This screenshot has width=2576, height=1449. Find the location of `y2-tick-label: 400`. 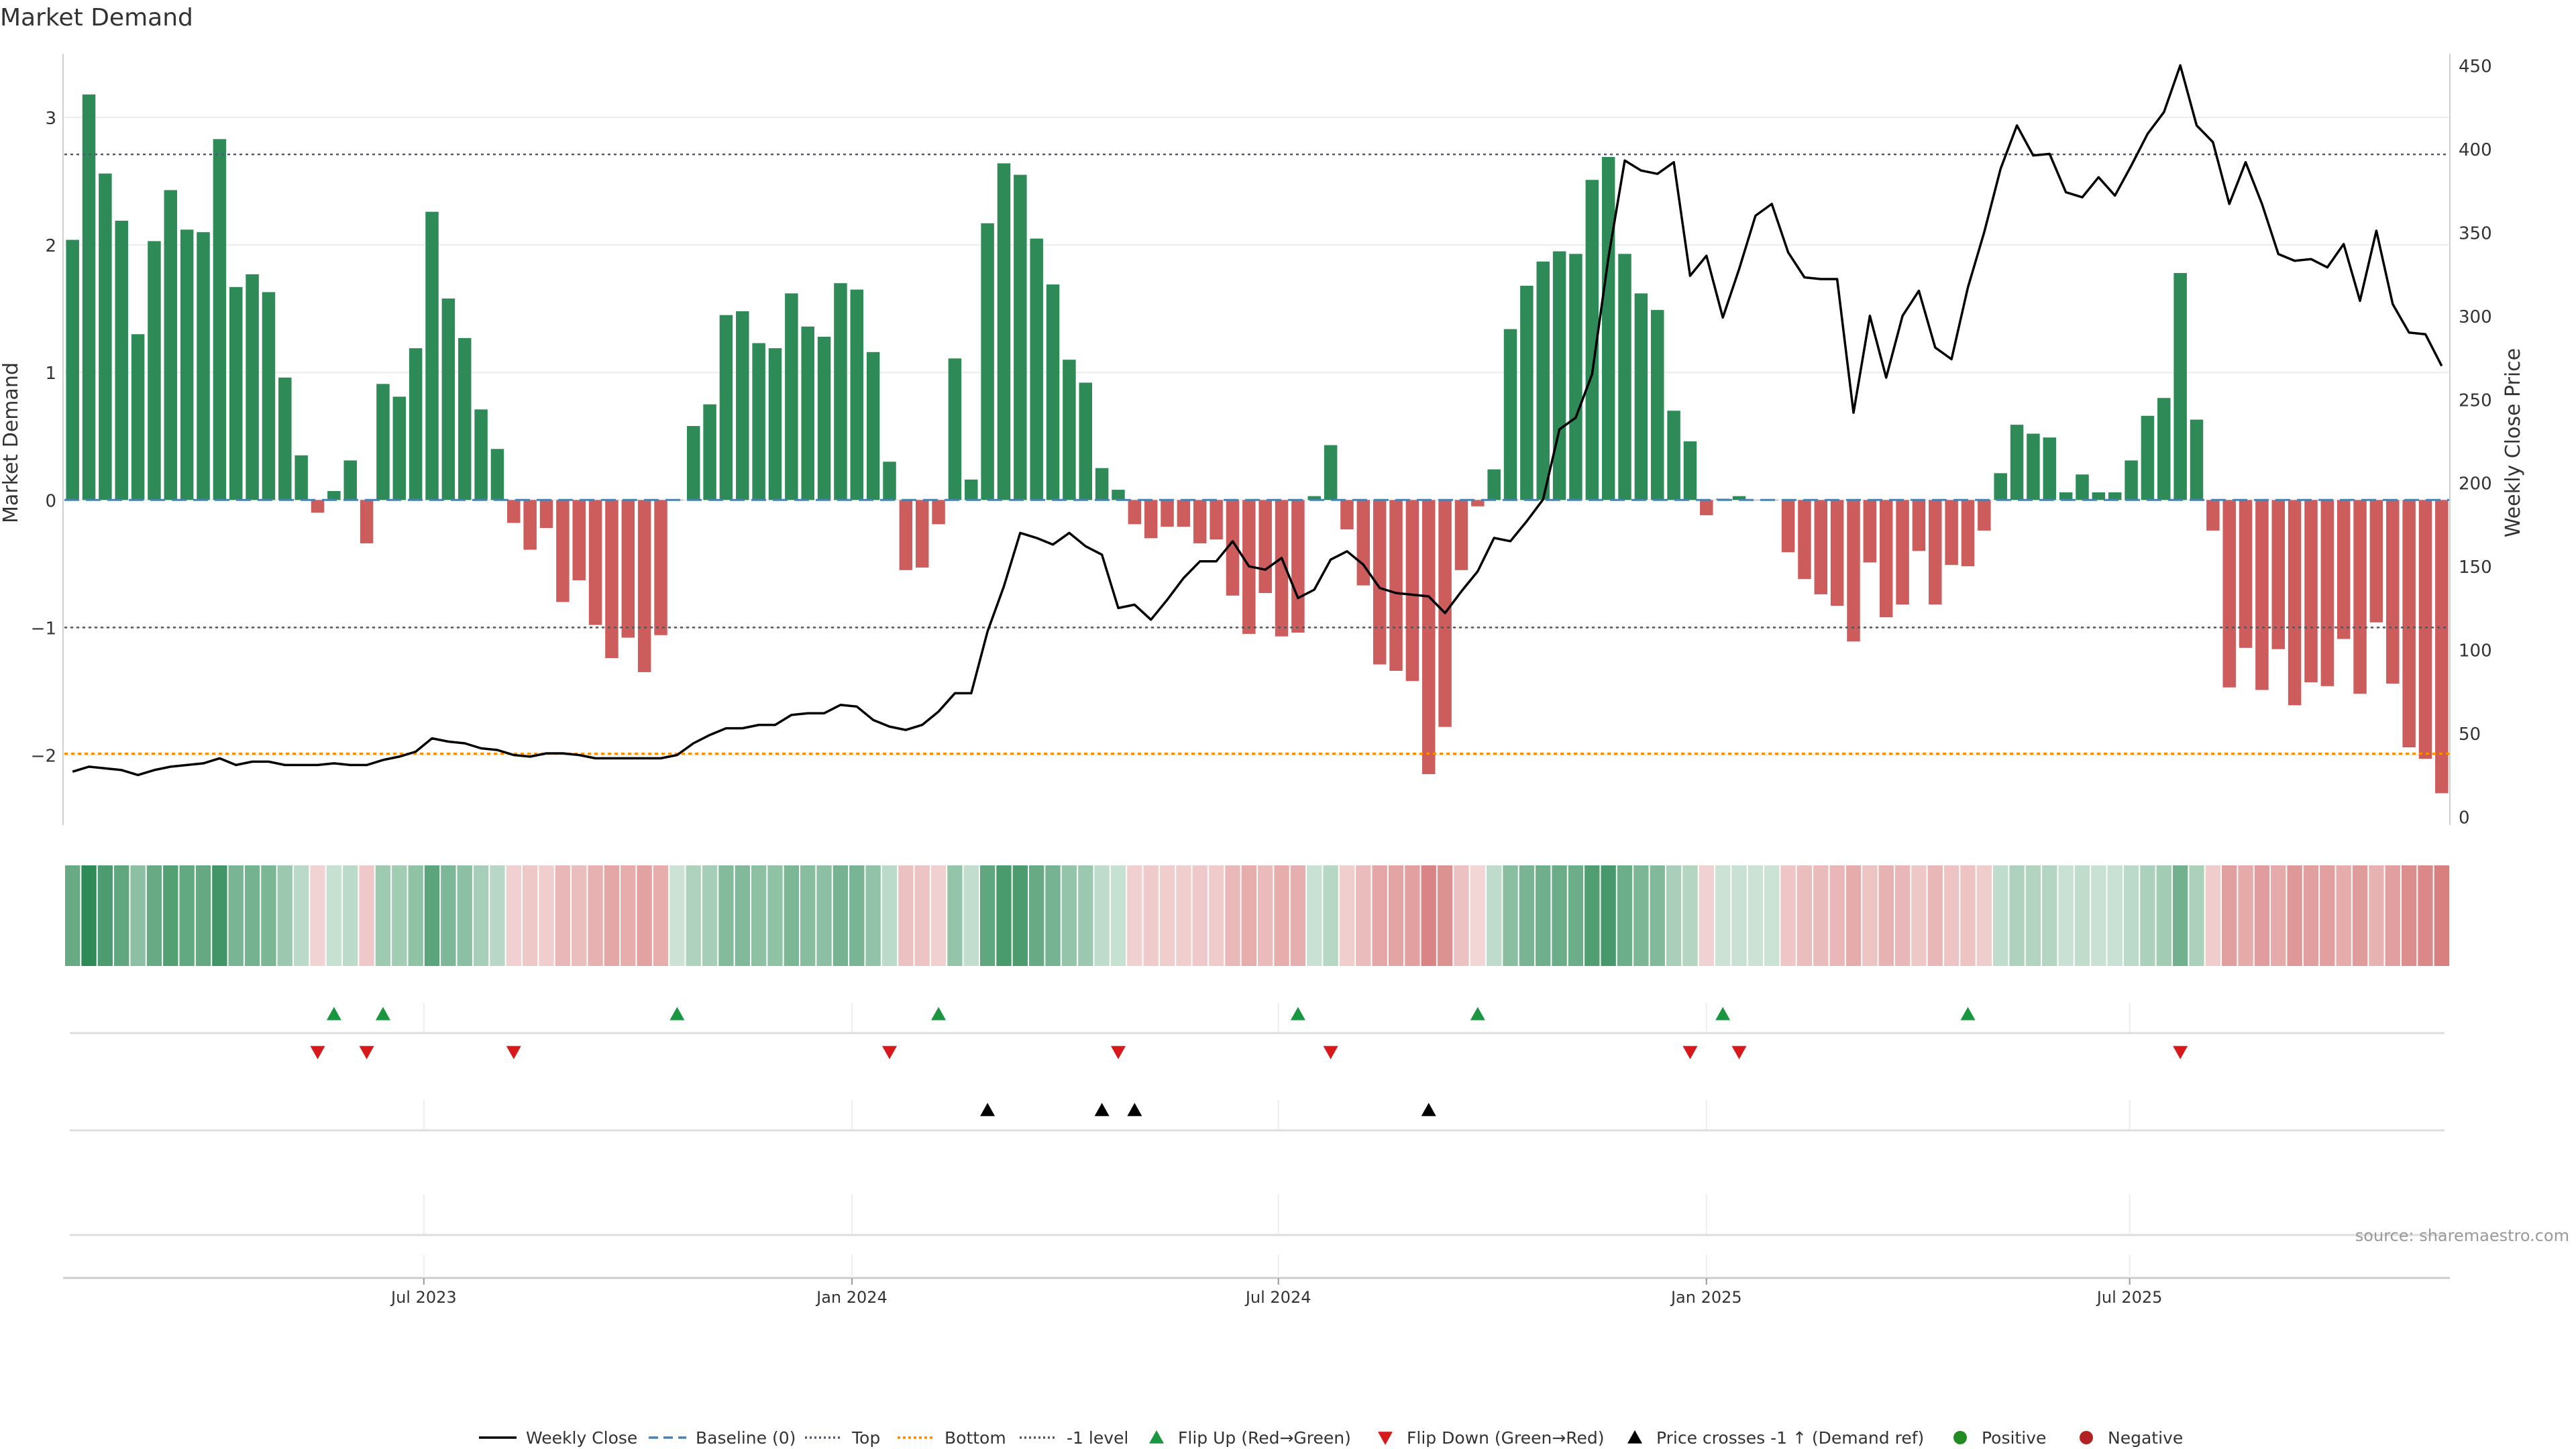

y2-tick-label: 400 is located at coordinates (2475, 150).